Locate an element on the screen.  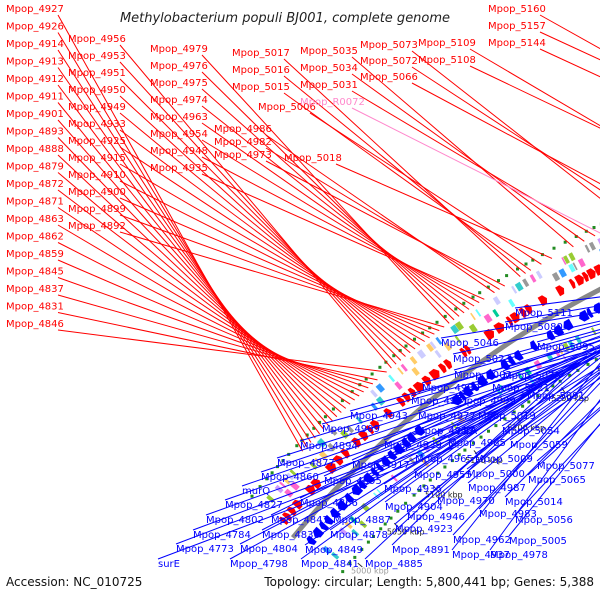
gene-label: Mpop_4773 is located at coordinates (205, 549).